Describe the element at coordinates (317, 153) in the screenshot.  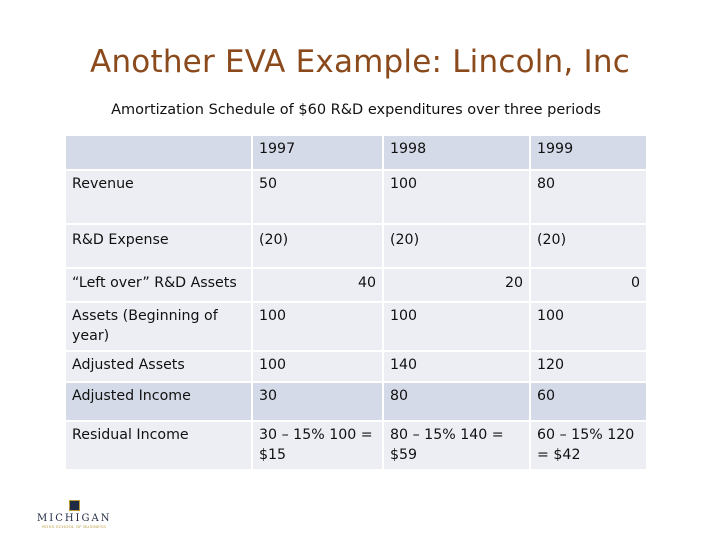
I see `header-cell-1997: 1997` at that location.